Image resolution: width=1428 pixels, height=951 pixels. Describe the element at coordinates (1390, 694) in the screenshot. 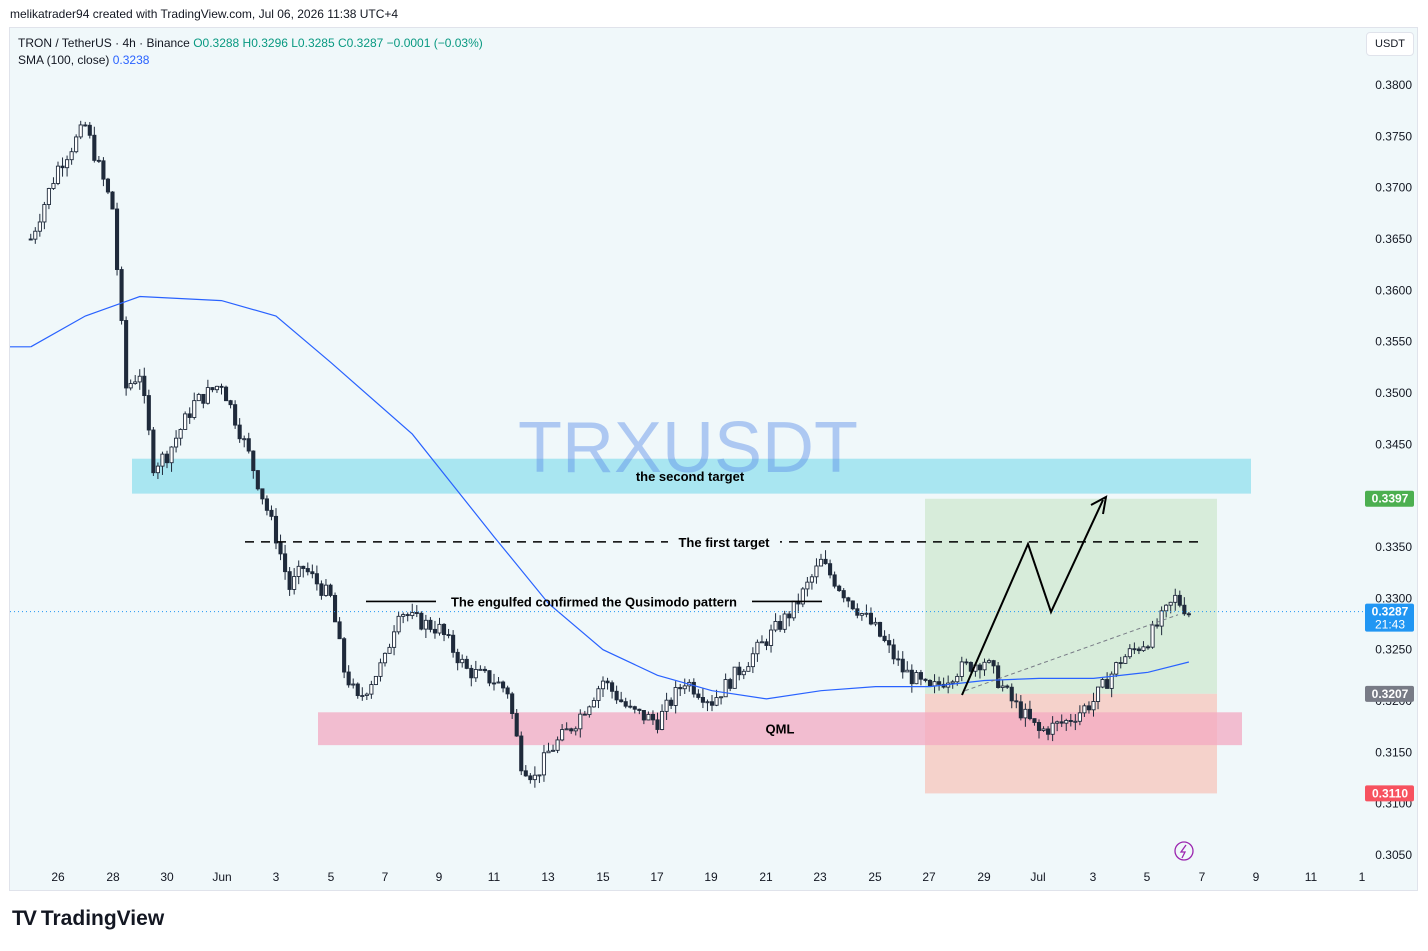

I see `price-label: 0.3207` at that location.